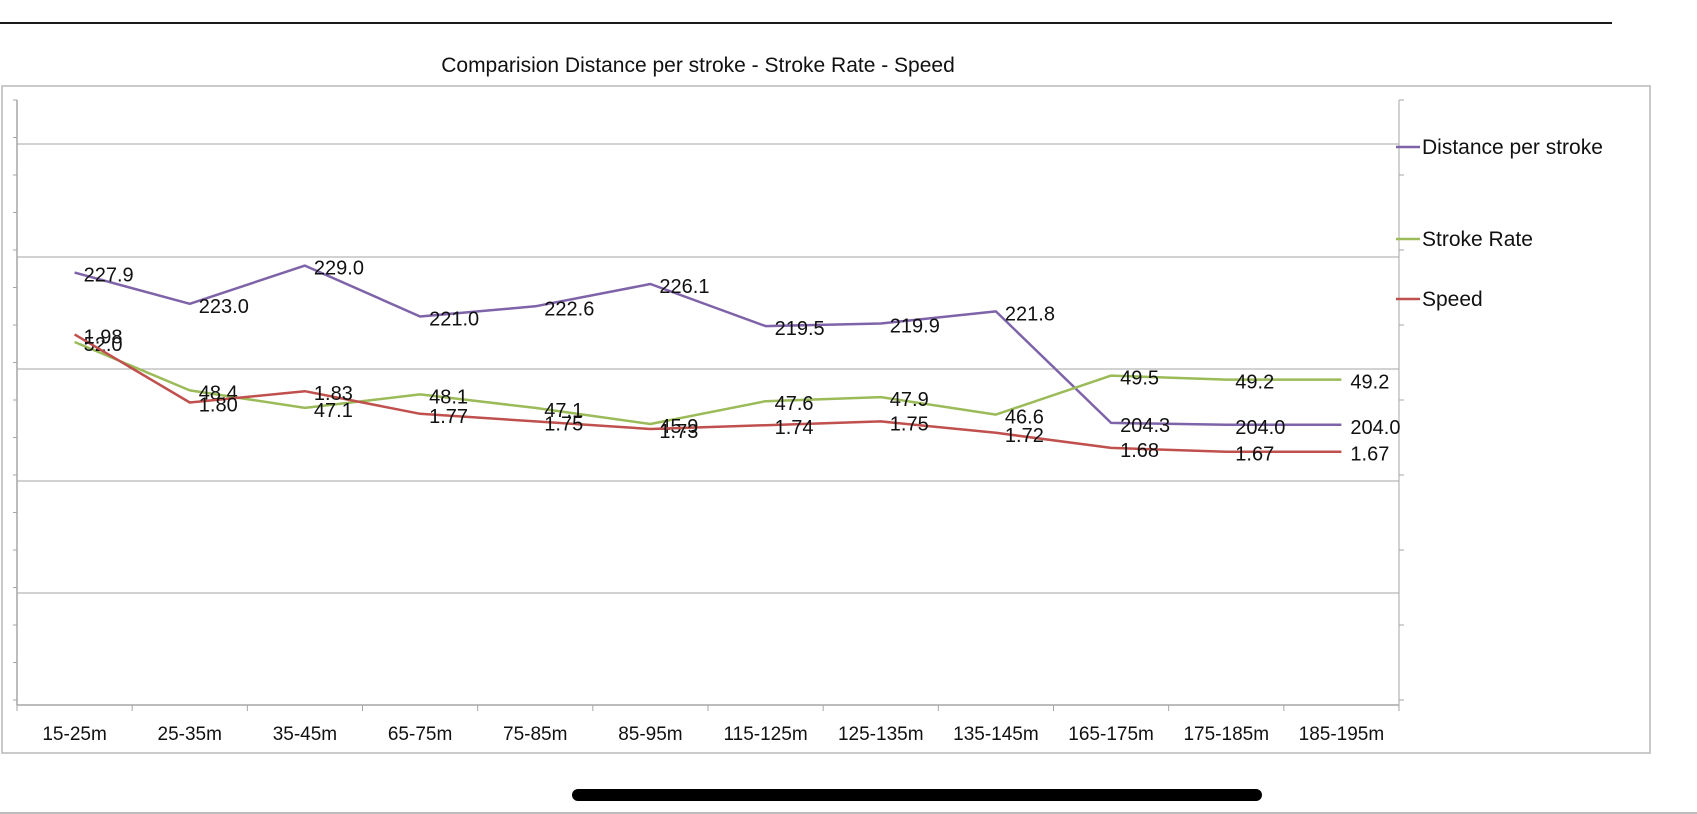 This screenshot has height=814, width=1697. Describe the element at coordinates (1226, 734) in the screenshot. I see `x-tick-label: 175-185m` at that location.